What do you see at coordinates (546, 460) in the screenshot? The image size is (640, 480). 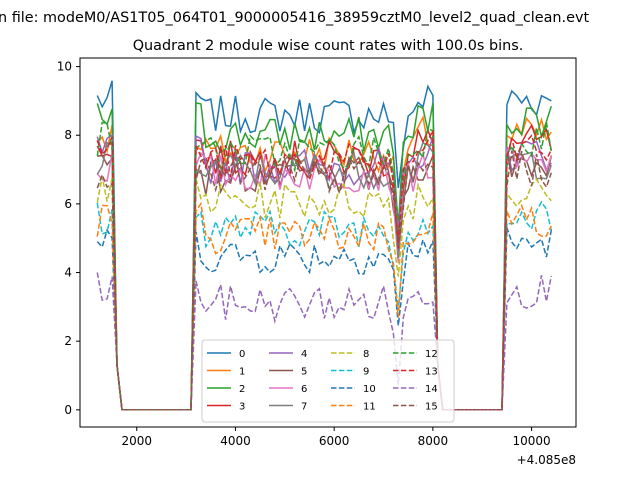 I see `x-offset-label: +4.085e8` at bounding box center [546, 460].